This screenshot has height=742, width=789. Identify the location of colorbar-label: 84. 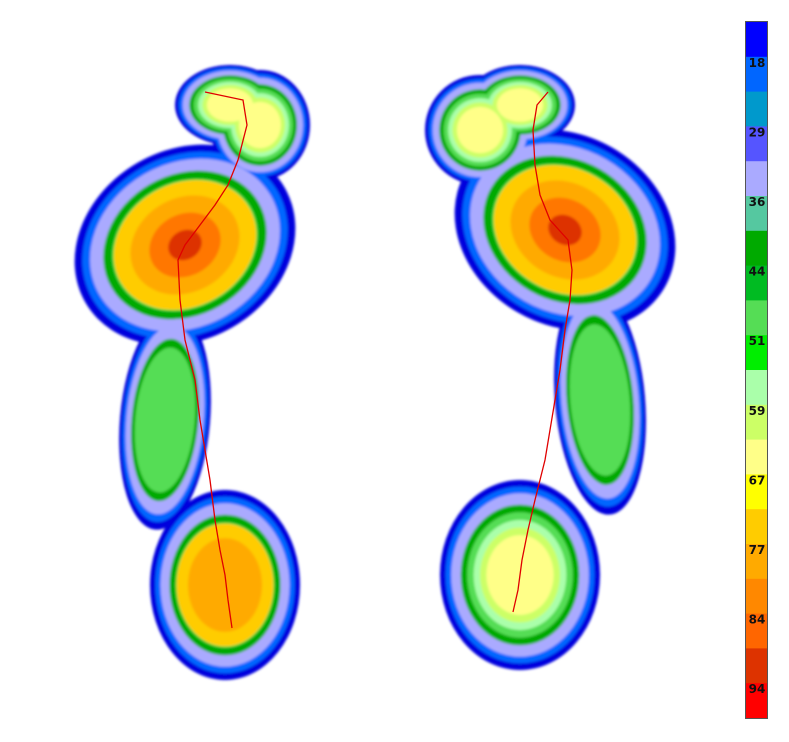
(757, 620).